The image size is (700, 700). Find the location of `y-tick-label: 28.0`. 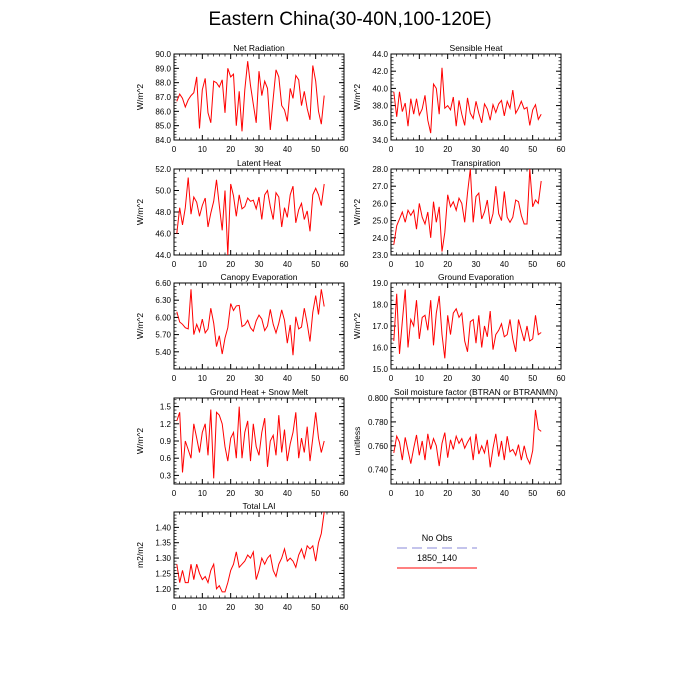

y-tick-label: 28.0 is located at coordinates (380, 169).